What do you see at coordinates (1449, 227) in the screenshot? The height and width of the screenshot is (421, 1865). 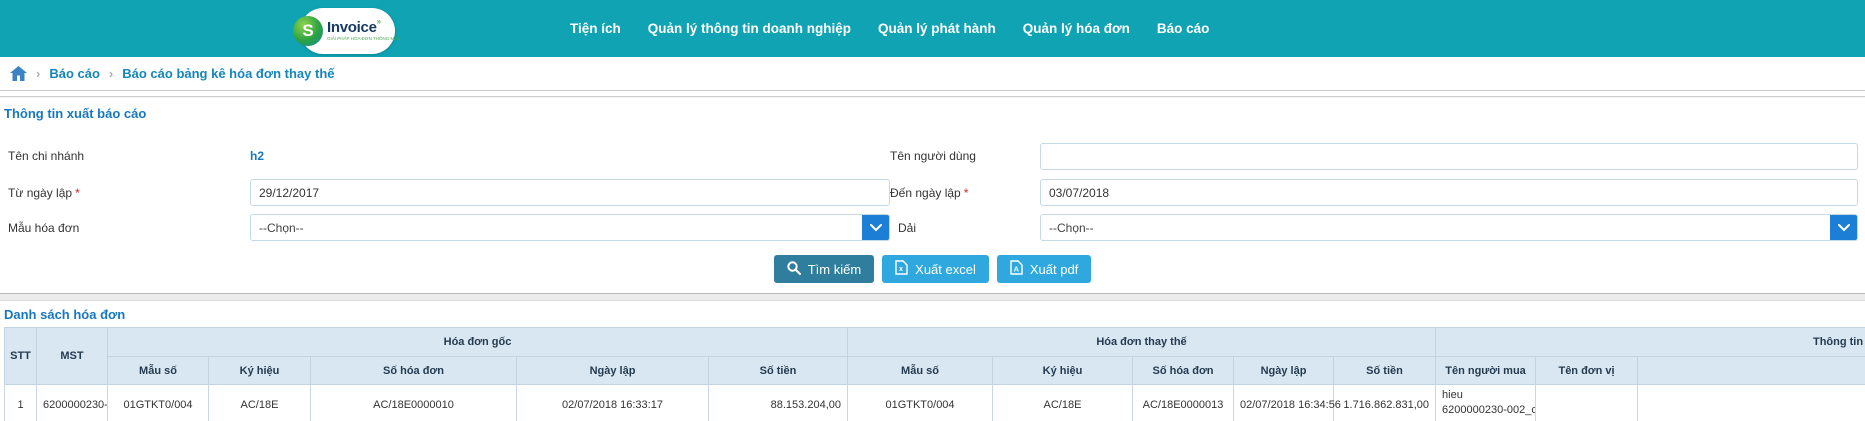 I see `range-select: --Chọn--` at bounding box center [1449, 227].